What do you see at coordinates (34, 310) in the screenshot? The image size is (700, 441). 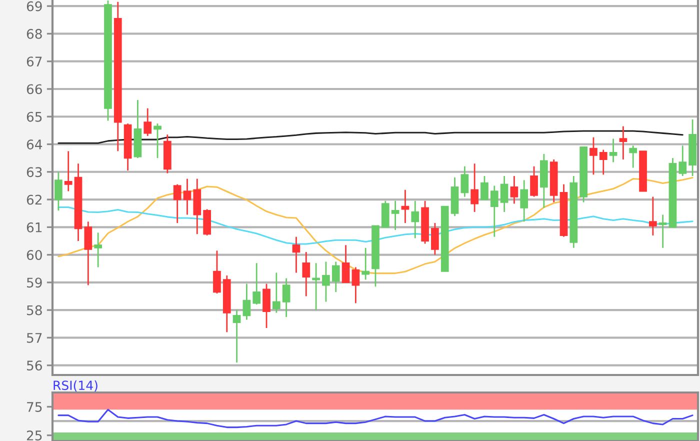 I see `y-tick-label: 58` at bounding box center [34, 310].